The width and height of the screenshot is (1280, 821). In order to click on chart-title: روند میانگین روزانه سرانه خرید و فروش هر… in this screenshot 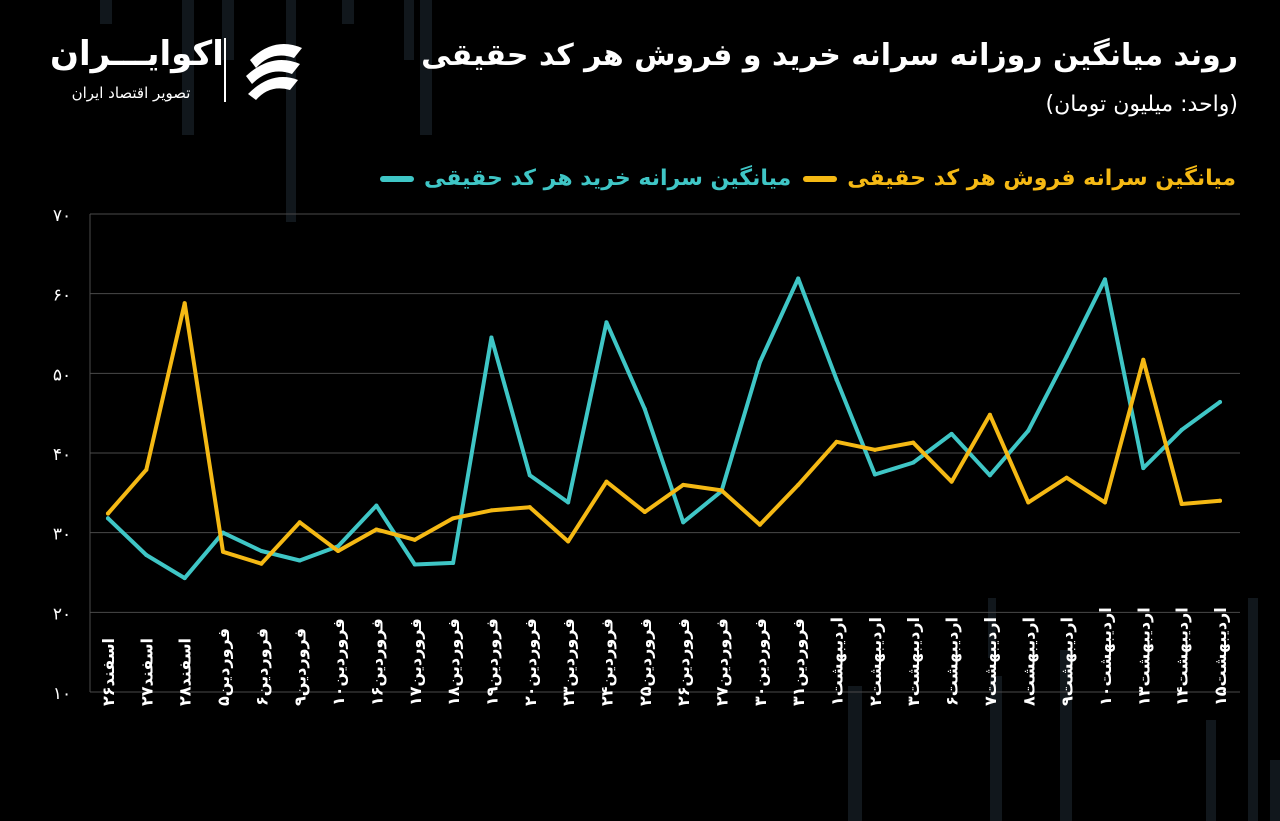, I will do `click(829, 55)`.